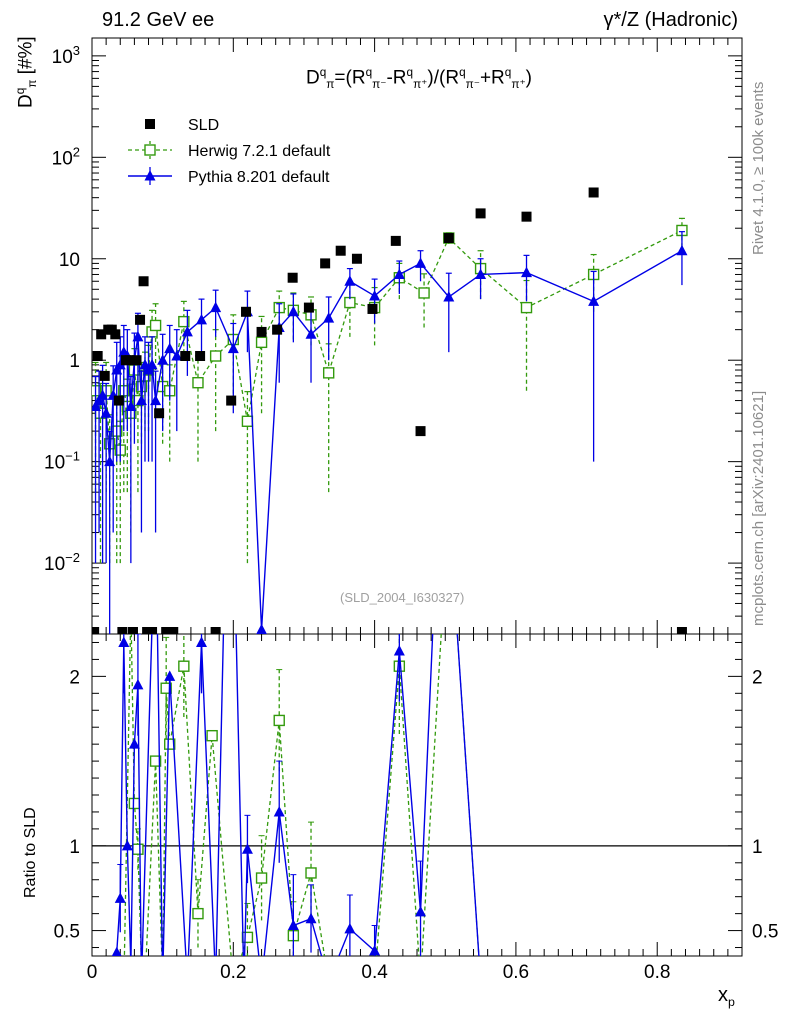 This screenshot has width=786, height=1024. What do you see at coordinates (765, 932) in the screenshot?
I see `ratio-y-tick-label-right: 0.5` at bounding box center [765, 932].